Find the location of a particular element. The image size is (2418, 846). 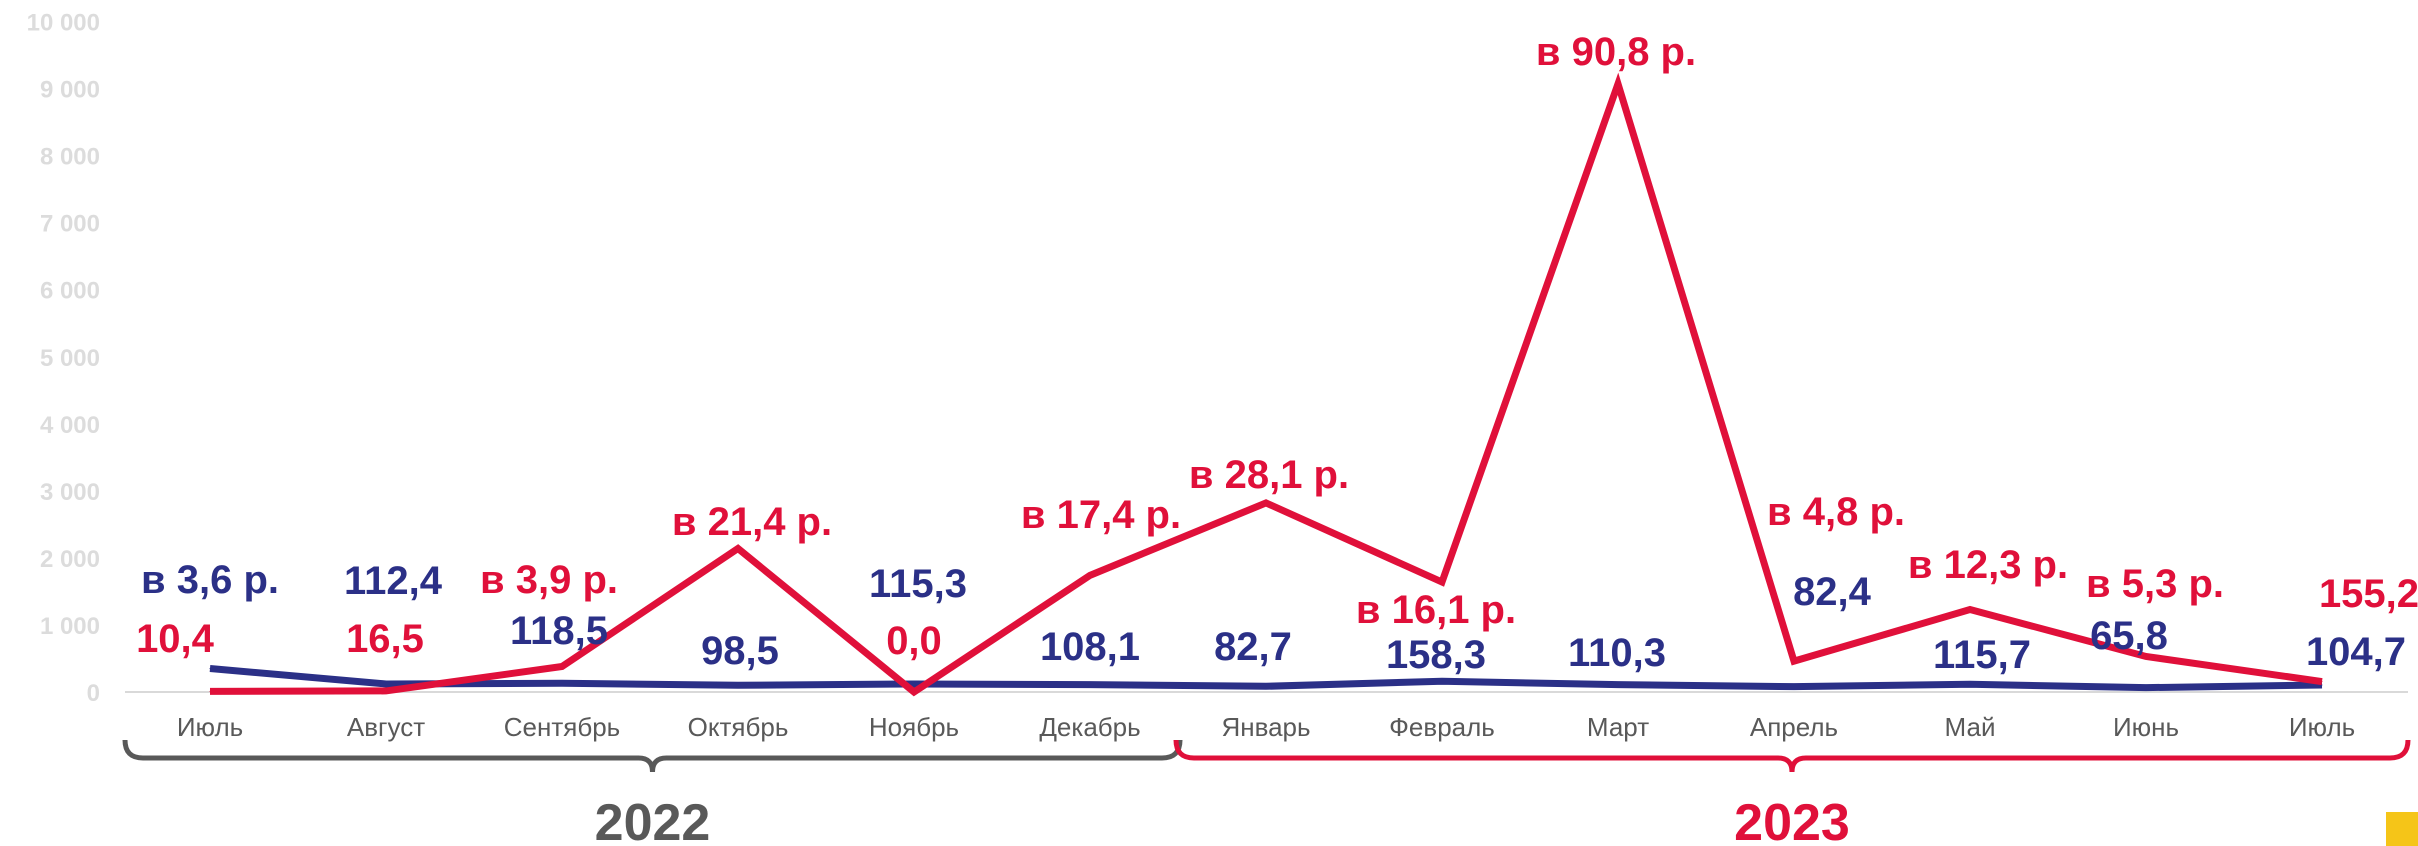

series-0-data-label: 110,3 is located at coordinates (1617, 653).